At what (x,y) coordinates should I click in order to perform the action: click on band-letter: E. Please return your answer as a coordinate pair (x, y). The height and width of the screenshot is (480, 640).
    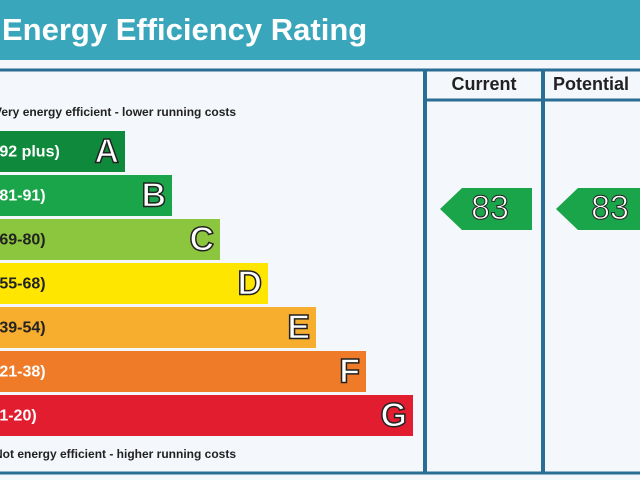
    Looking at the image, I should click on (298, 327).